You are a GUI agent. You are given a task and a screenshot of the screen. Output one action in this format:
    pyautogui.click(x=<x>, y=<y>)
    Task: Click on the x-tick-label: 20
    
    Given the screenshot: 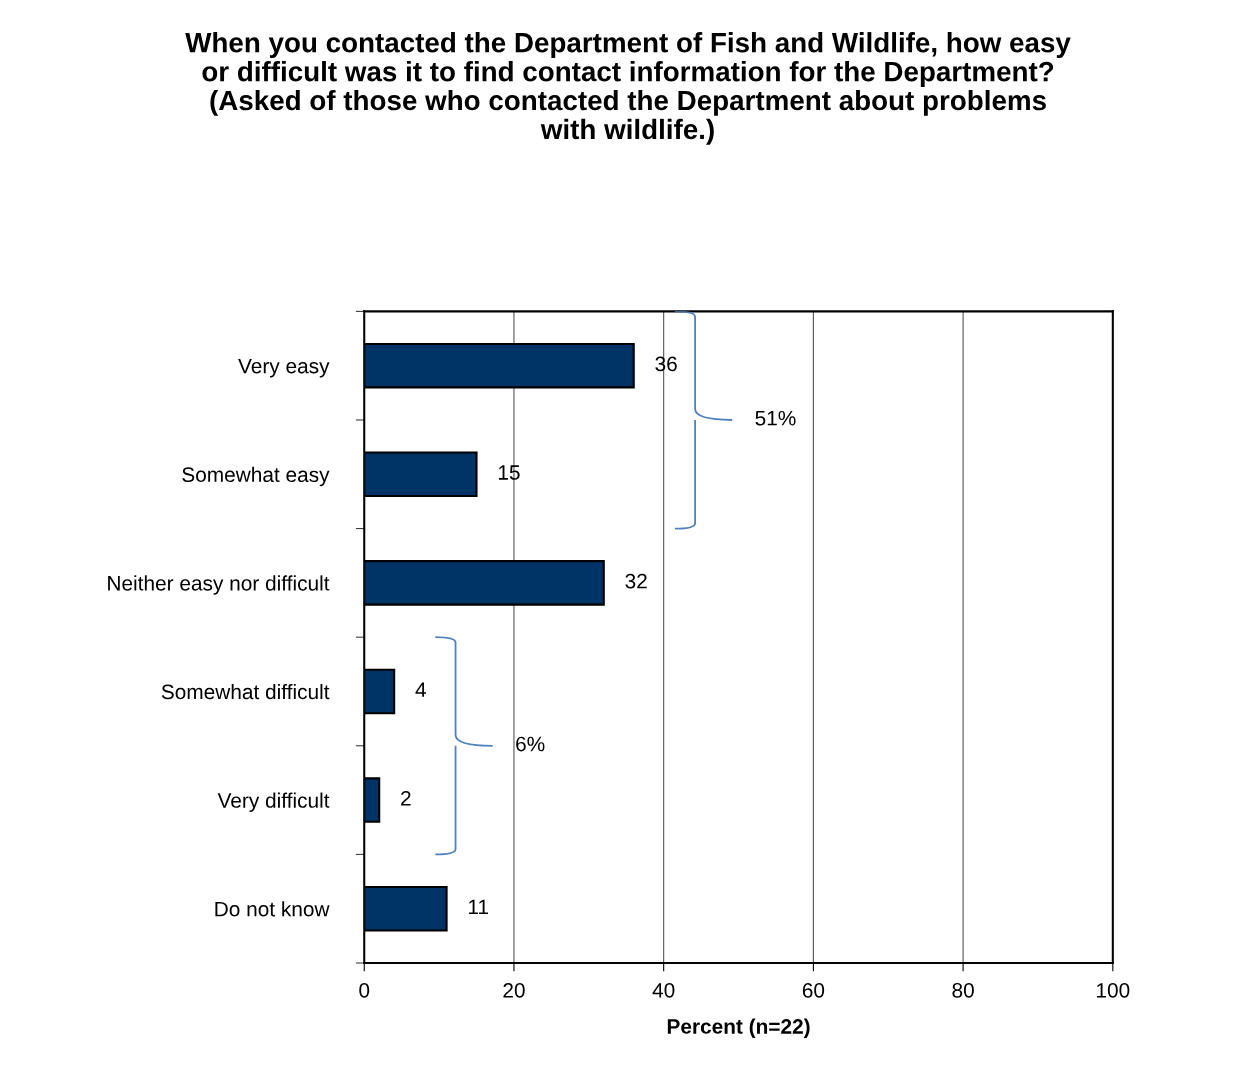 What is the action you would take?
    pyautogui.click(x=514, y=990)
    